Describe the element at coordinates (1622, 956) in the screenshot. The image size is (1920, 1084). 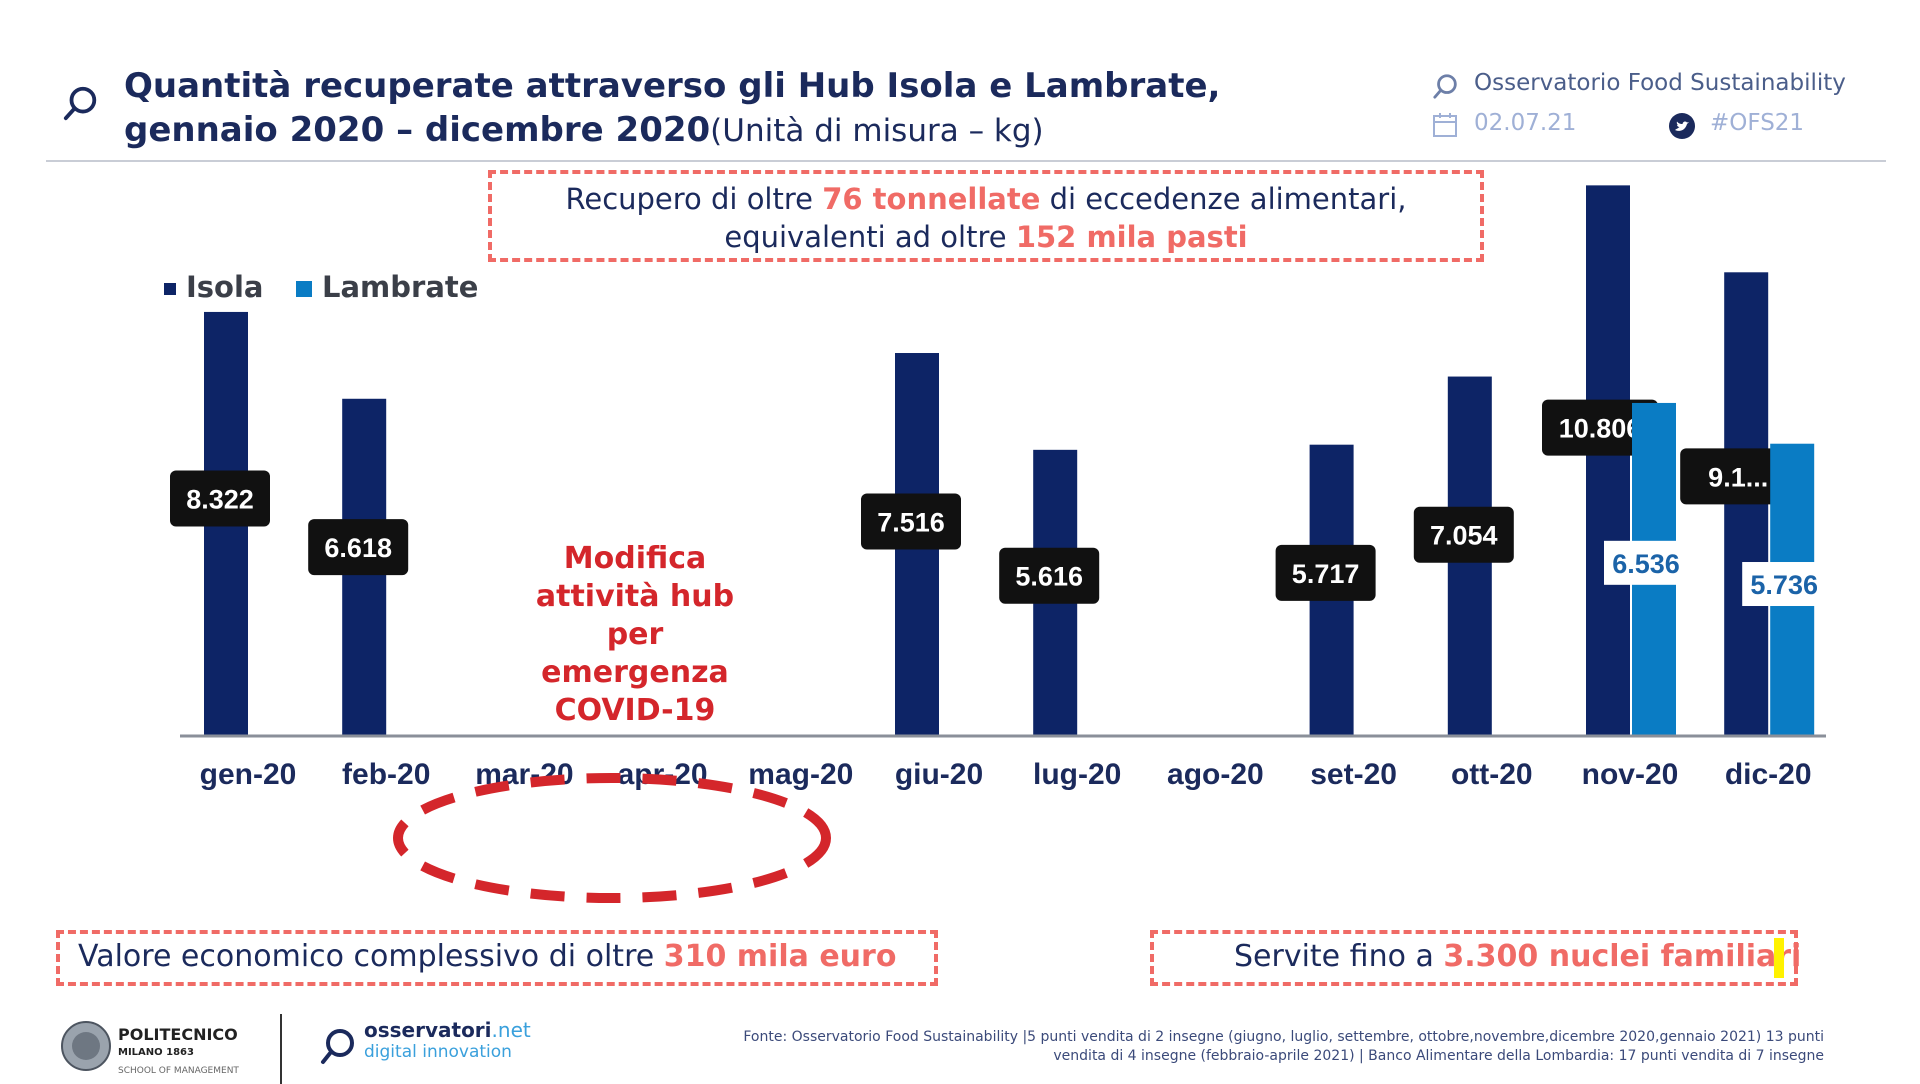
I see `callout-right-highlight: 3.300 nuclei familiari` at that location.